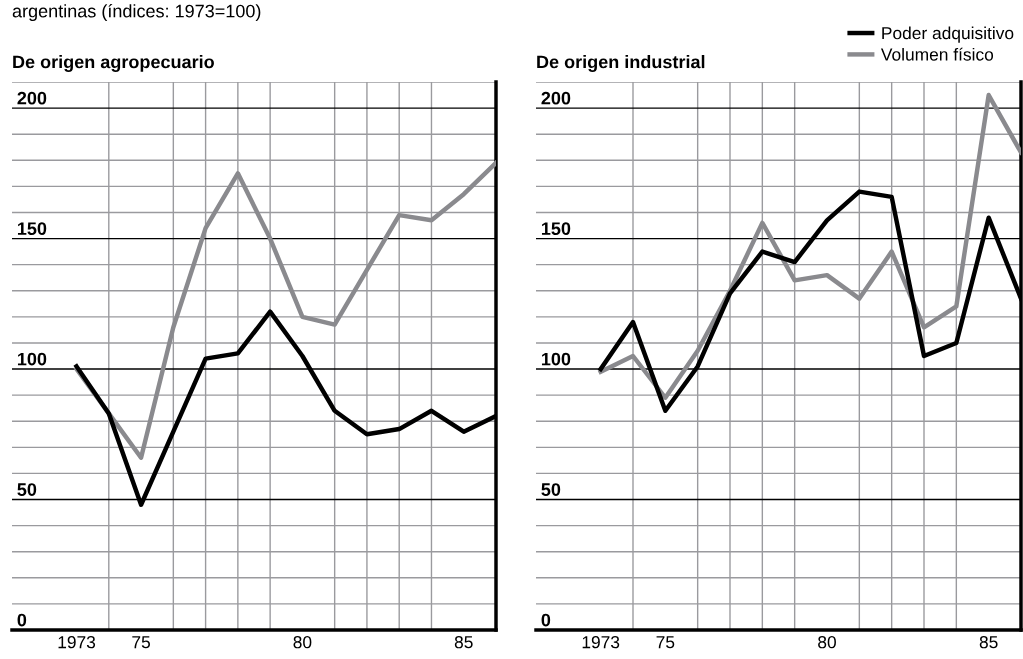 The width and height of the screenshot is (1023, 659). Describe the element at coordinates (621, 63) in the screenshot. I see `chart-subtitle: De origen industrial` at that location.